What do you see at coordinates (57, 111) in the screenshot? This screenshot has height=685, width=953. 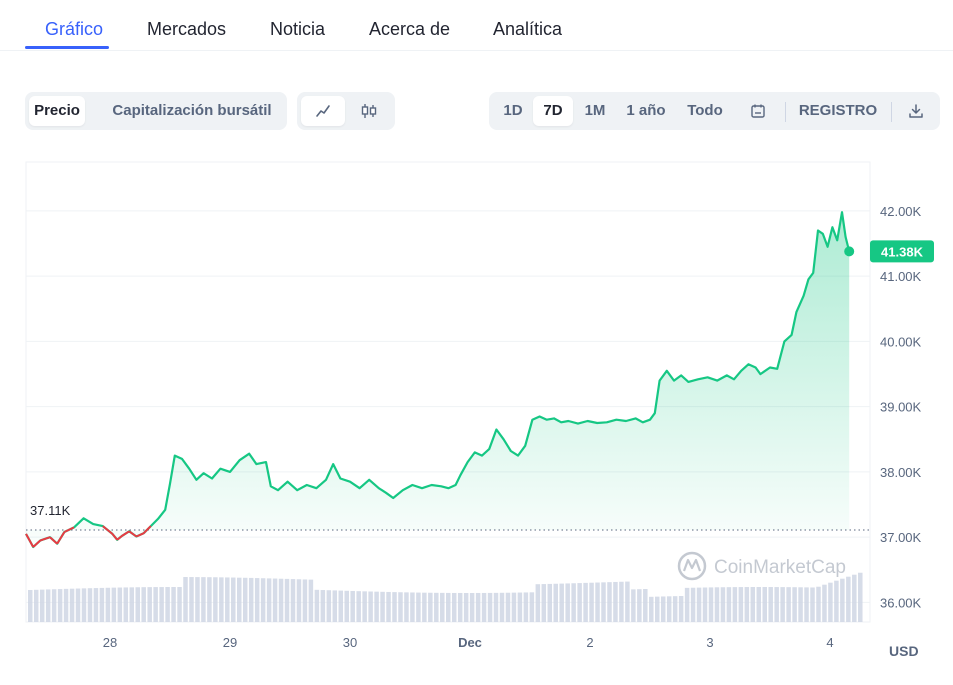 I see `price-button: Precio` at bounding box center [57, 111].